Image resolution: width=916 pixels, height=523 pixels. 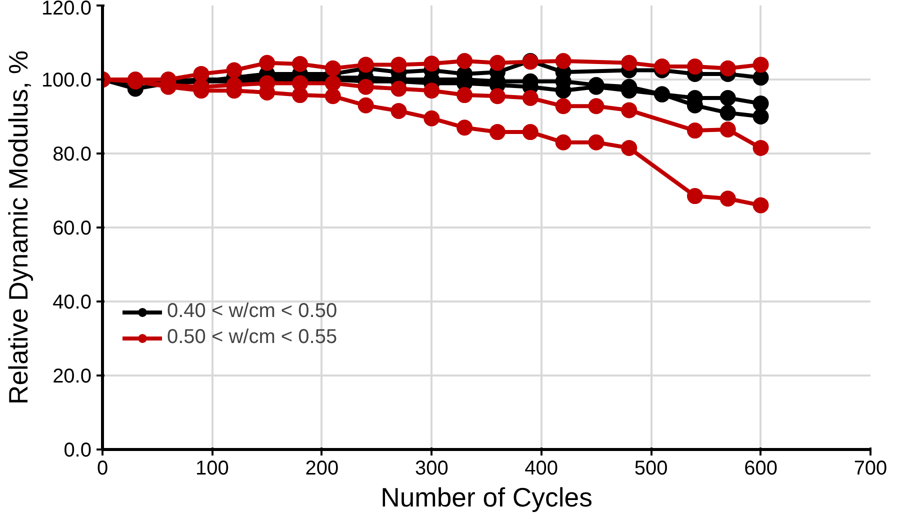 I want to click on y-tick-label: 120.0, so click(x=66, y=10).